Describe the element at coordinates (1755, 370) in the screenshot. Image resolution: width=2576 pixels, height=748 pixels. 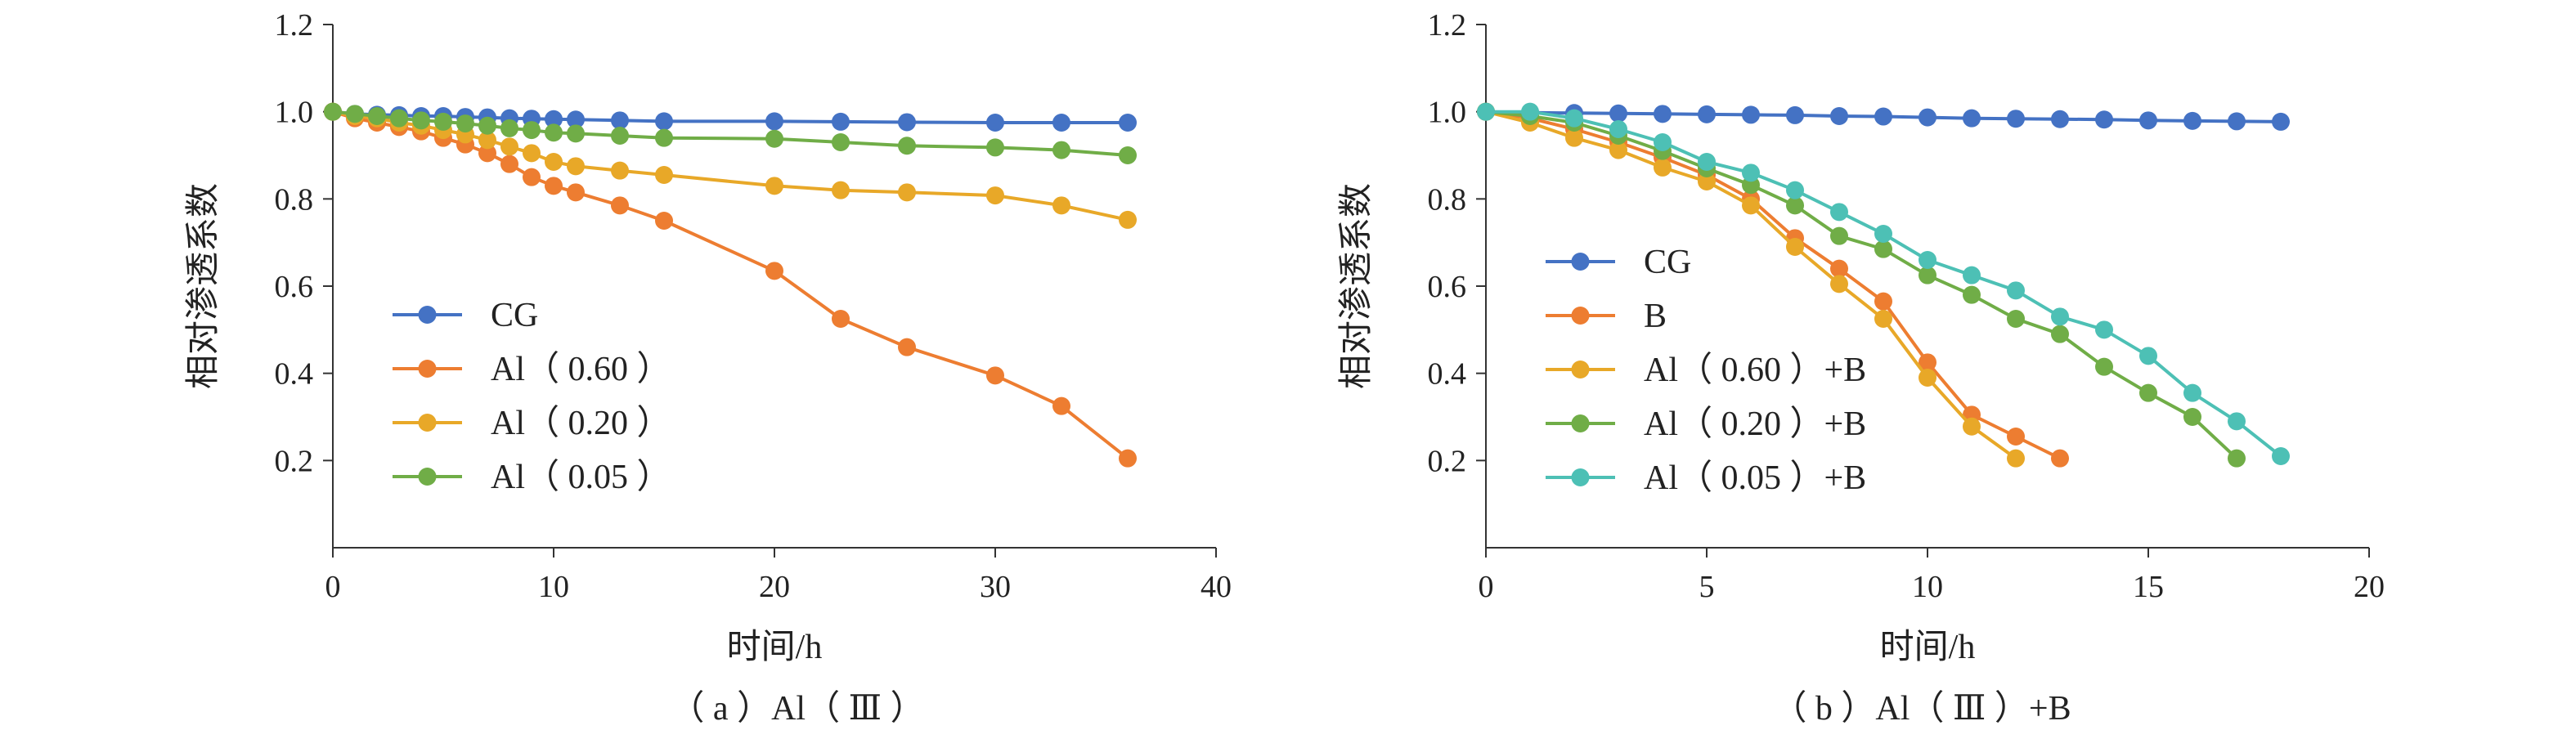
I see `legend-label: Al（ 0.60 ）+B` at that location.